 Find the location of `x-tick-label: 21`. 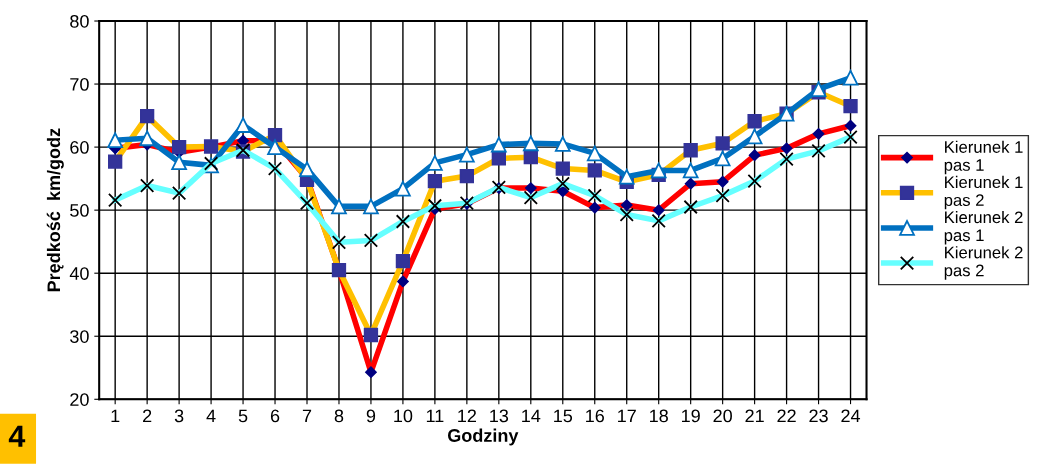

x-tick-label: 21 is located at coordinates (754, 416).